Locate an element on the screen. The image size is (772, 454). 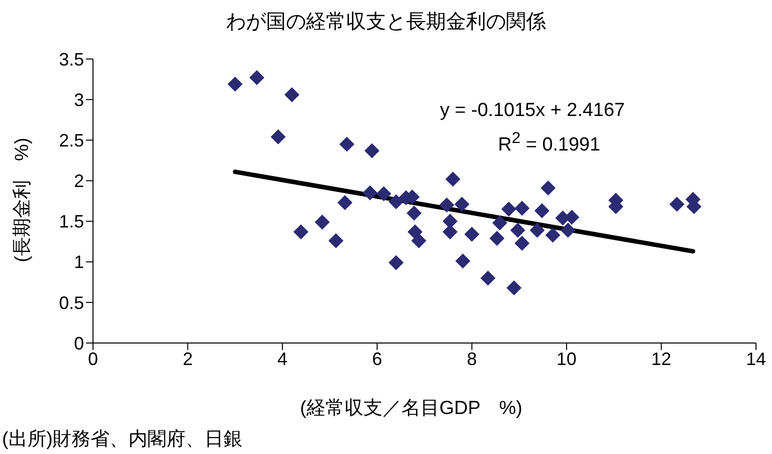
x-axis-title: (経常収支／名目GDP %) is located at coordinates (411, 409).